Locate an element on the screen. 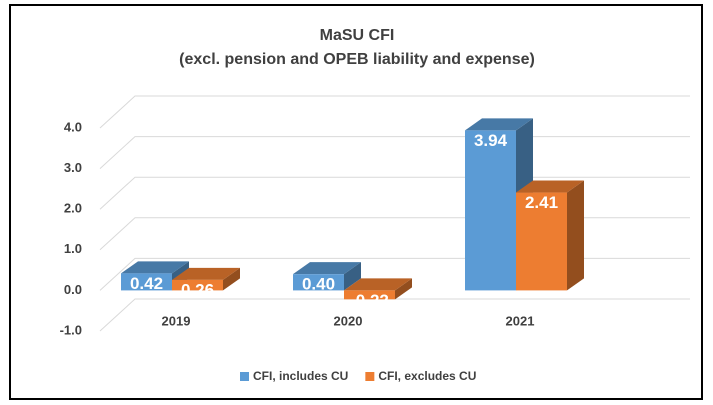  value-label: 2.41 is located at coordinates (541, 202).